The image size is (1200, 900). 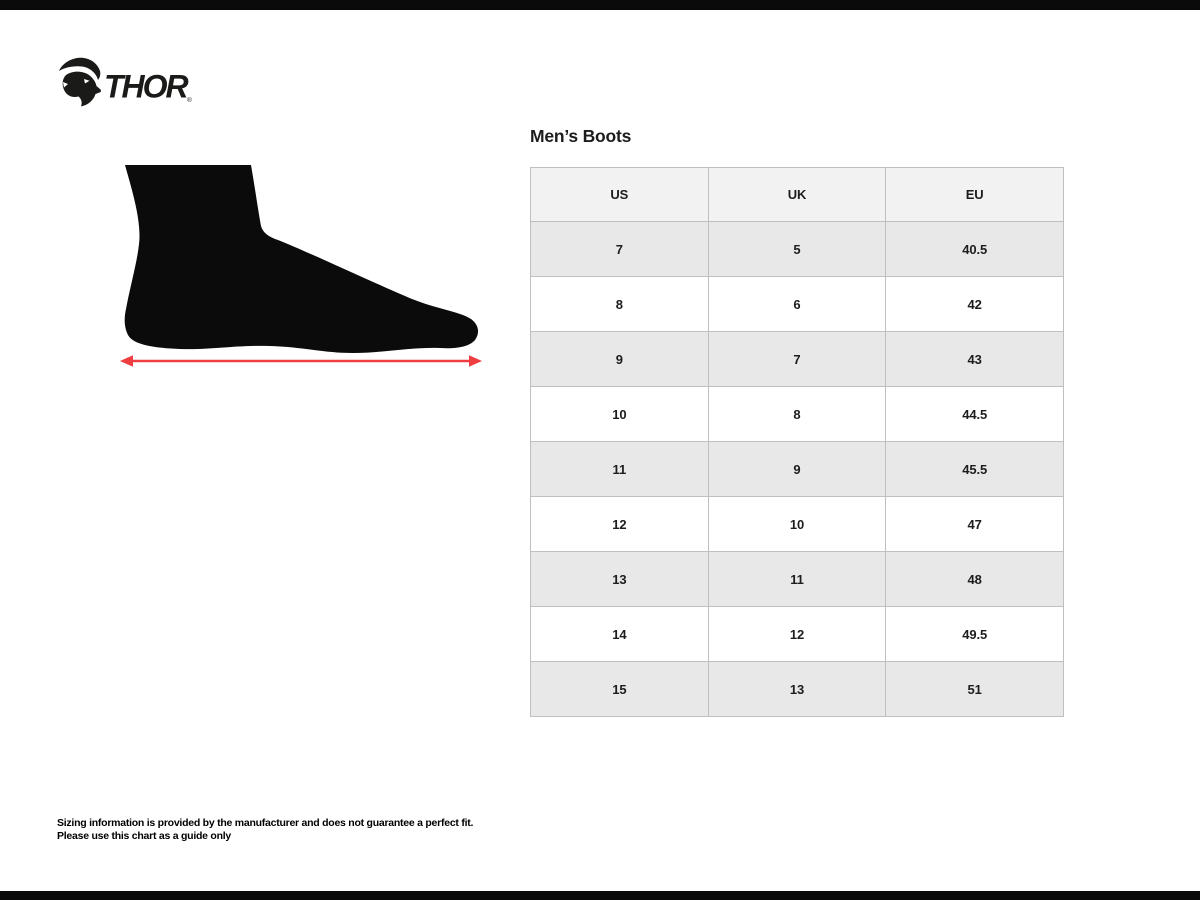 What do you see at coordinates (619, 359) in the screenshot?
I see `size-cell-us: 9` at bounding box center [619, 359].